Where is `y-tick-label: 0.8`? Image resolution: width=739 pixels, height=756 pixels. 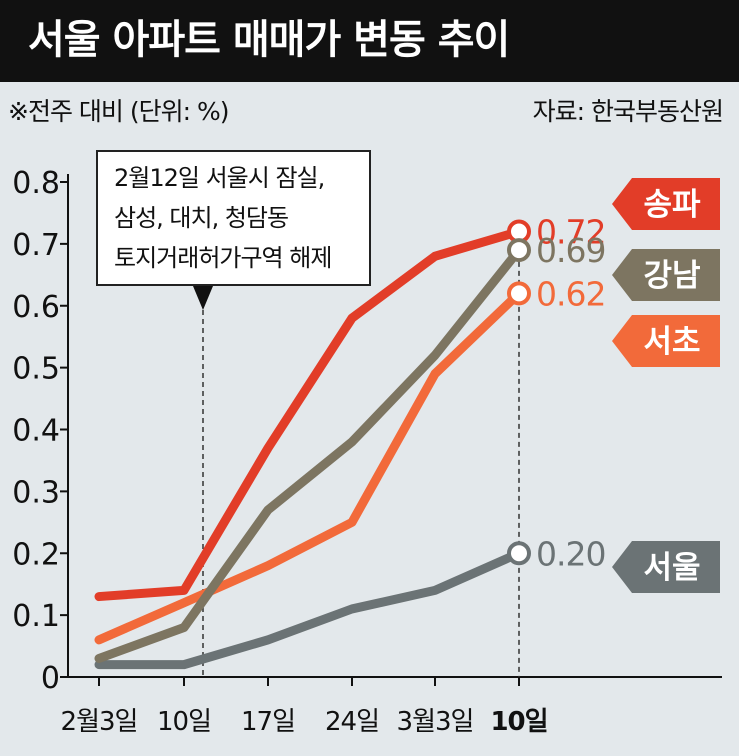
y-tick-label: 0.8 is located at coordinates (36, 183).